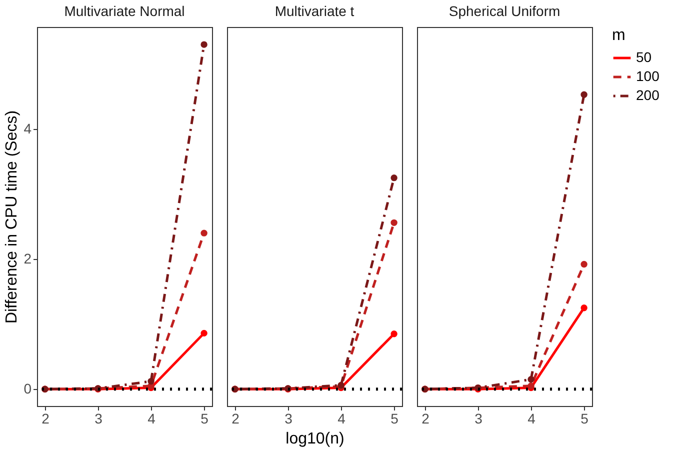 The image size is (691, 462). Describe the element at coordinates (315, 439) in the screenshot. I see `x-axis-title: log10(n)` at that location.